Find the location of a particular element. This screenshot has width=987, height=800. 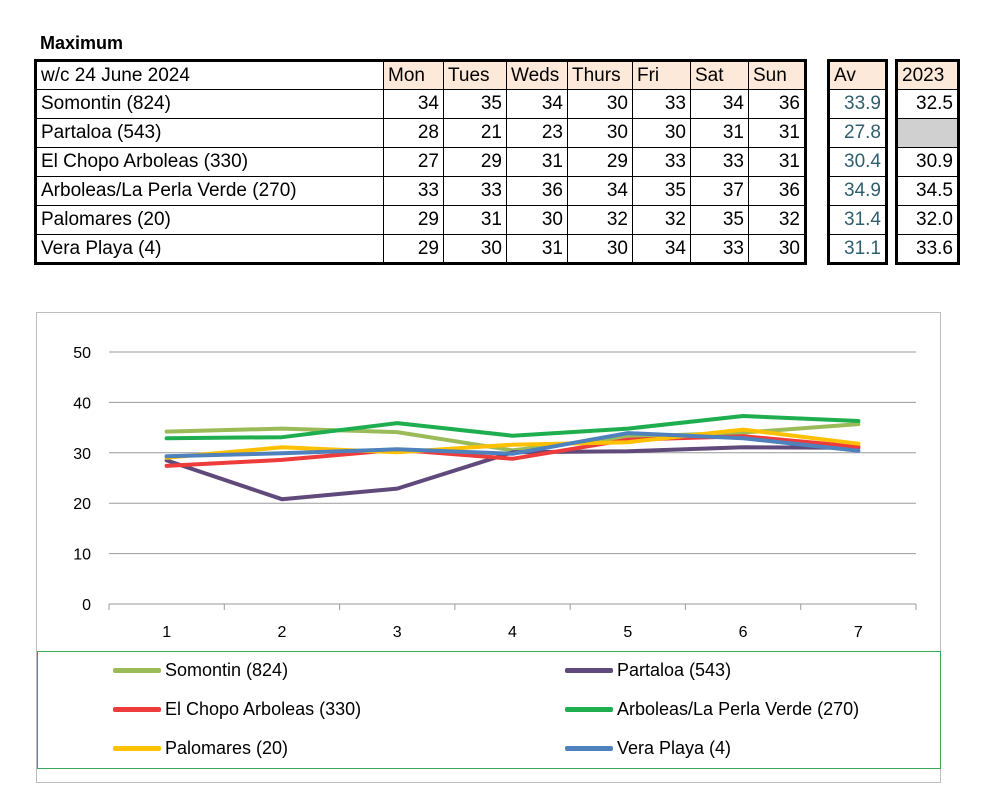

y-tick-label: 20 is located at coordinates (82, 504).